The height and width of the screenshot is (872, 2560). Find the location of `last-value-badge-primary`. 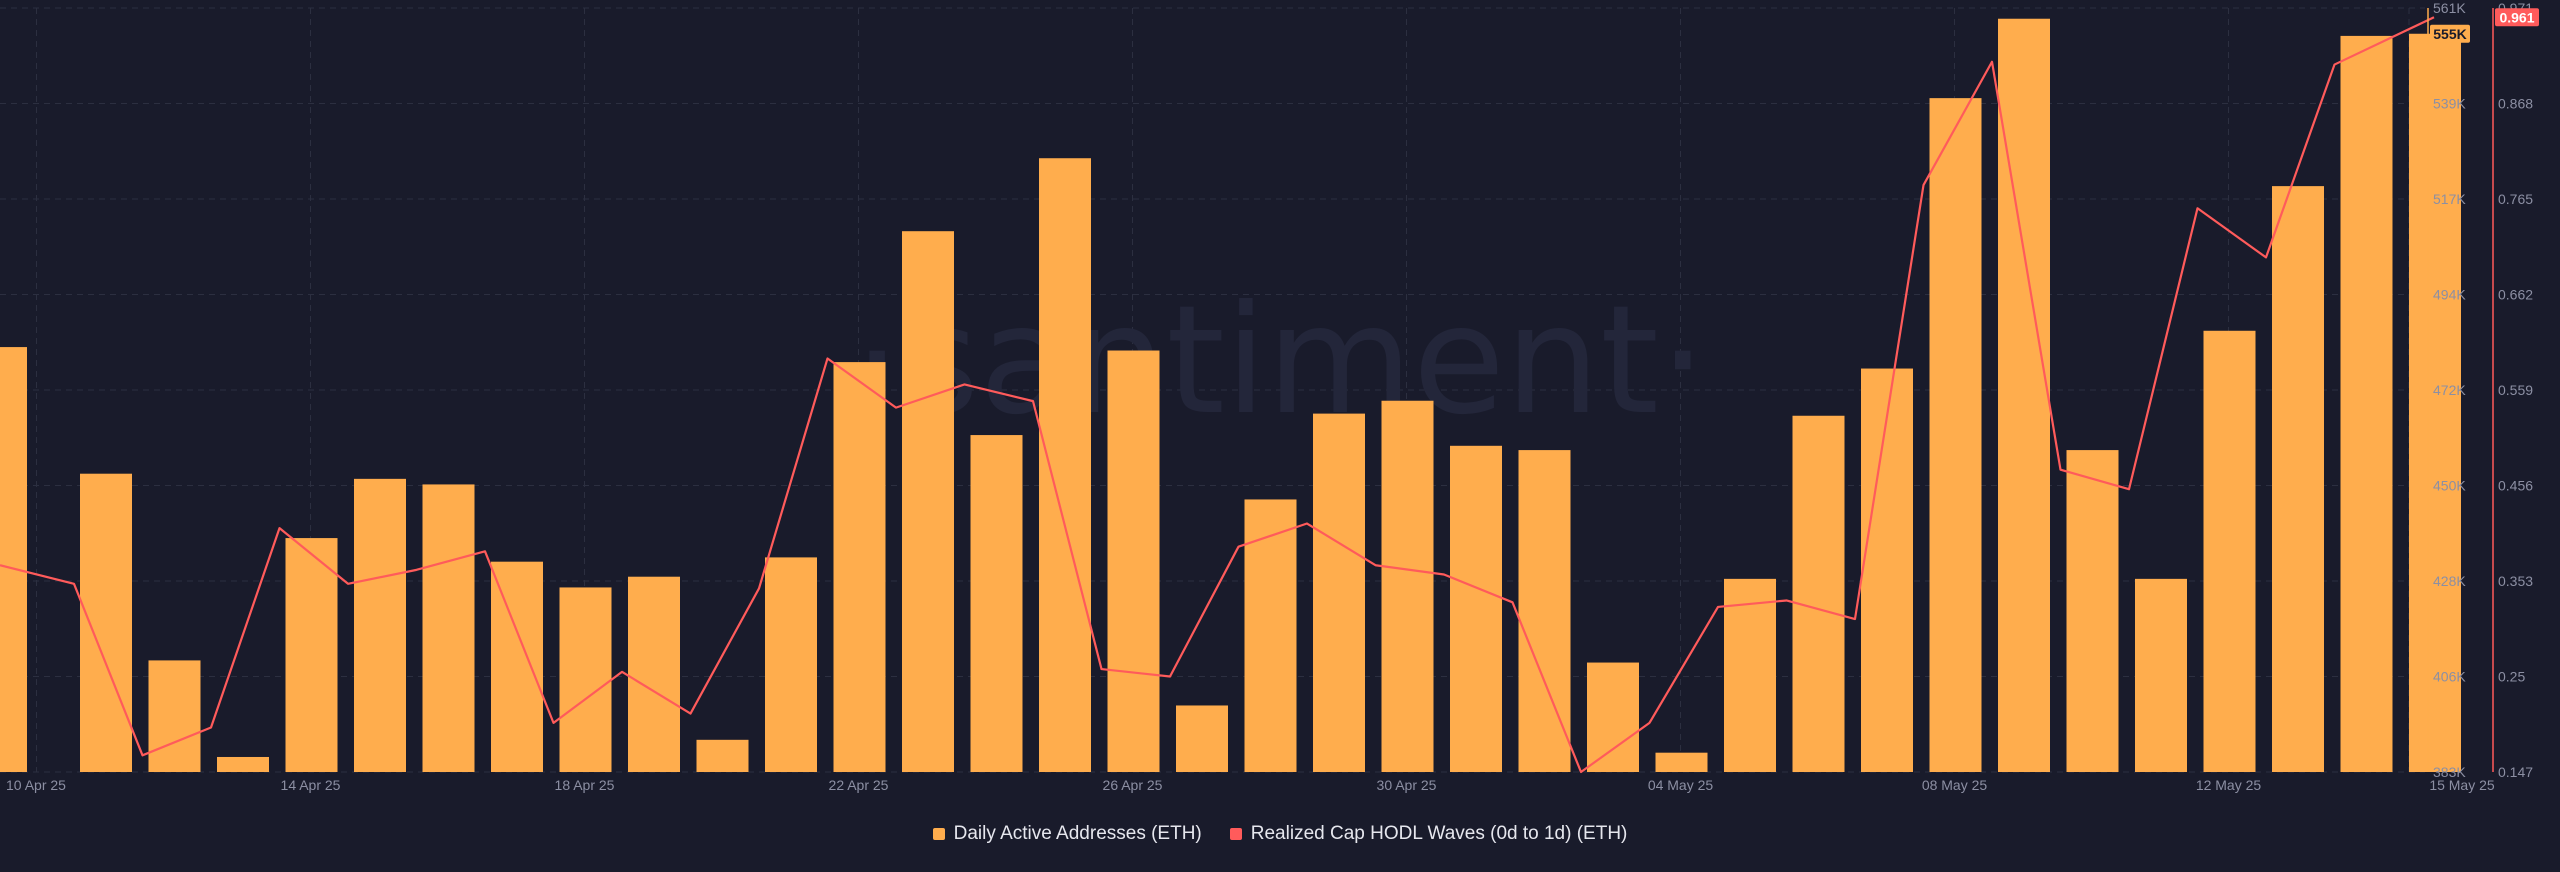

last-value-badge-primary is located at coordinates (2450, 33).